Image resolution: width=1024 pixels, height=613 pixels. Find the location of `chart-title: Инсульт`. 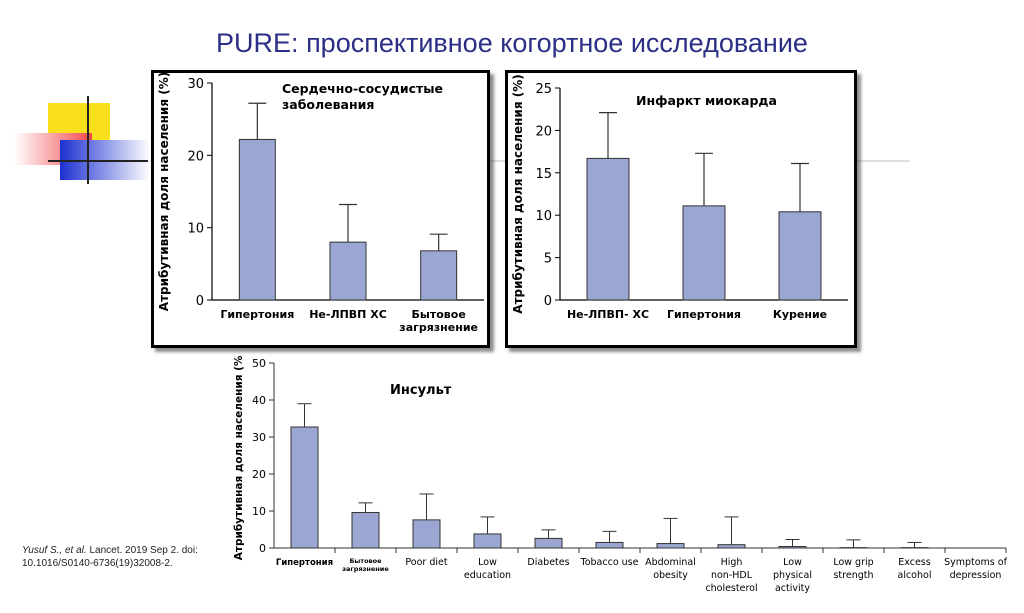

chart-title: Инсульт is located at coordinates (421, 390).